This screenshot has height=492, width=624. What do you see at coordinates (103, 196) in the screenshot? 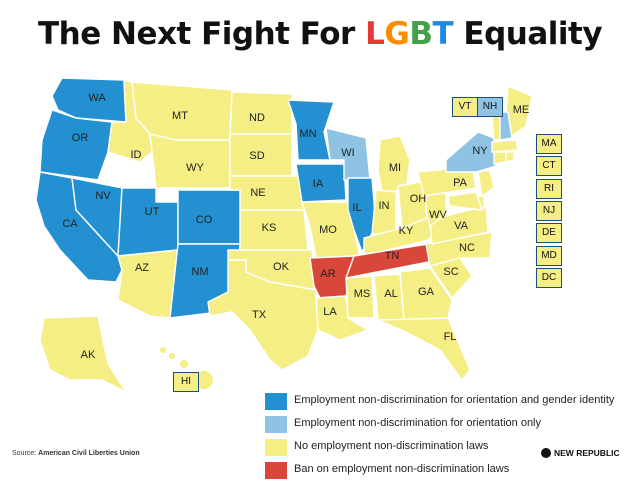
I see `state-label-nv: NV` at bounding box center [103, 196].